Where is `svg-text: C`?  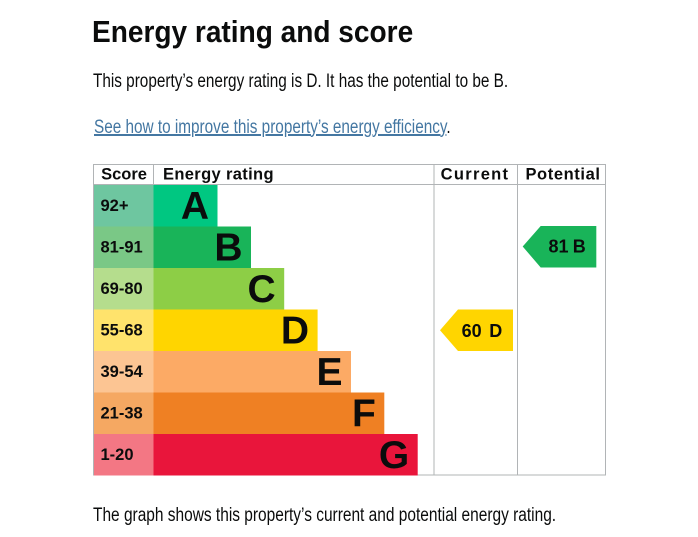 svg-text: C is located at coordinates (262, 289).